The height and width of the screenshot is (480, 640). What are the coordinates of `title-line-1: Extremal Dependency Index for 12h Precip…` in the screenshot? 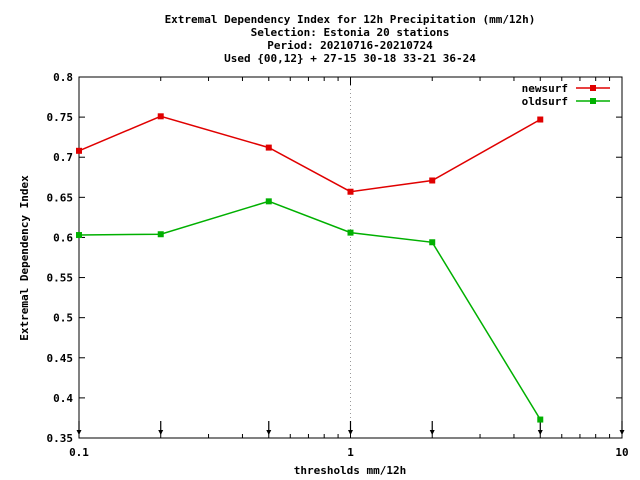 It's located at (350, 19).